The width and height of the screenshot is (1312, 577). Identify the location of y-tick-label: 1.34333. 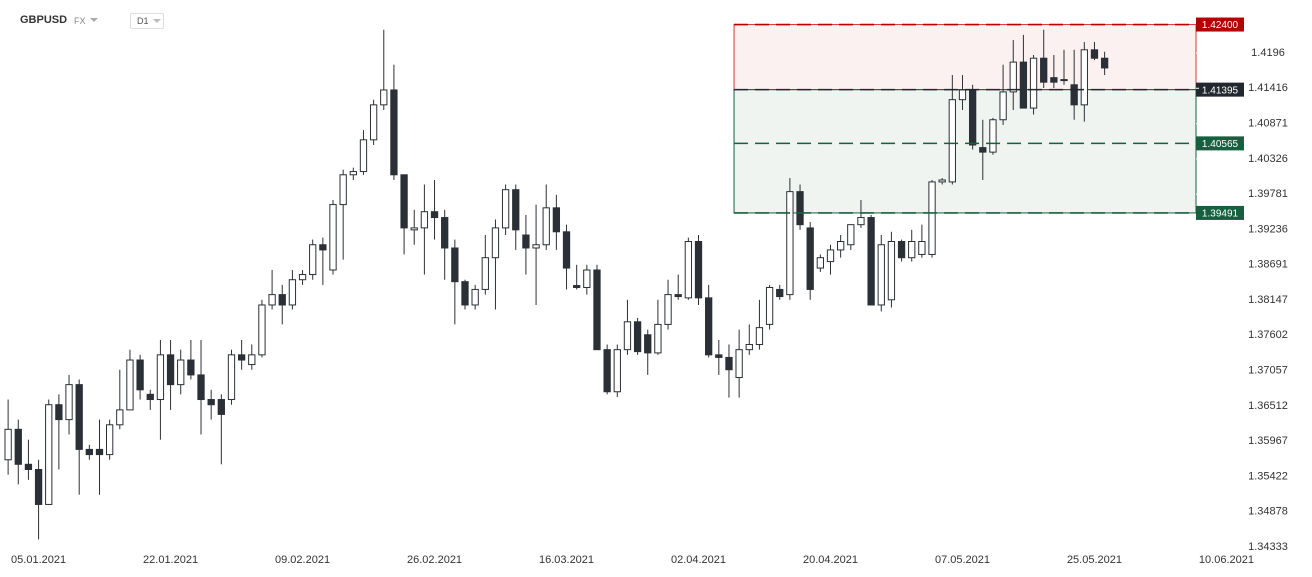
(1268, 547).